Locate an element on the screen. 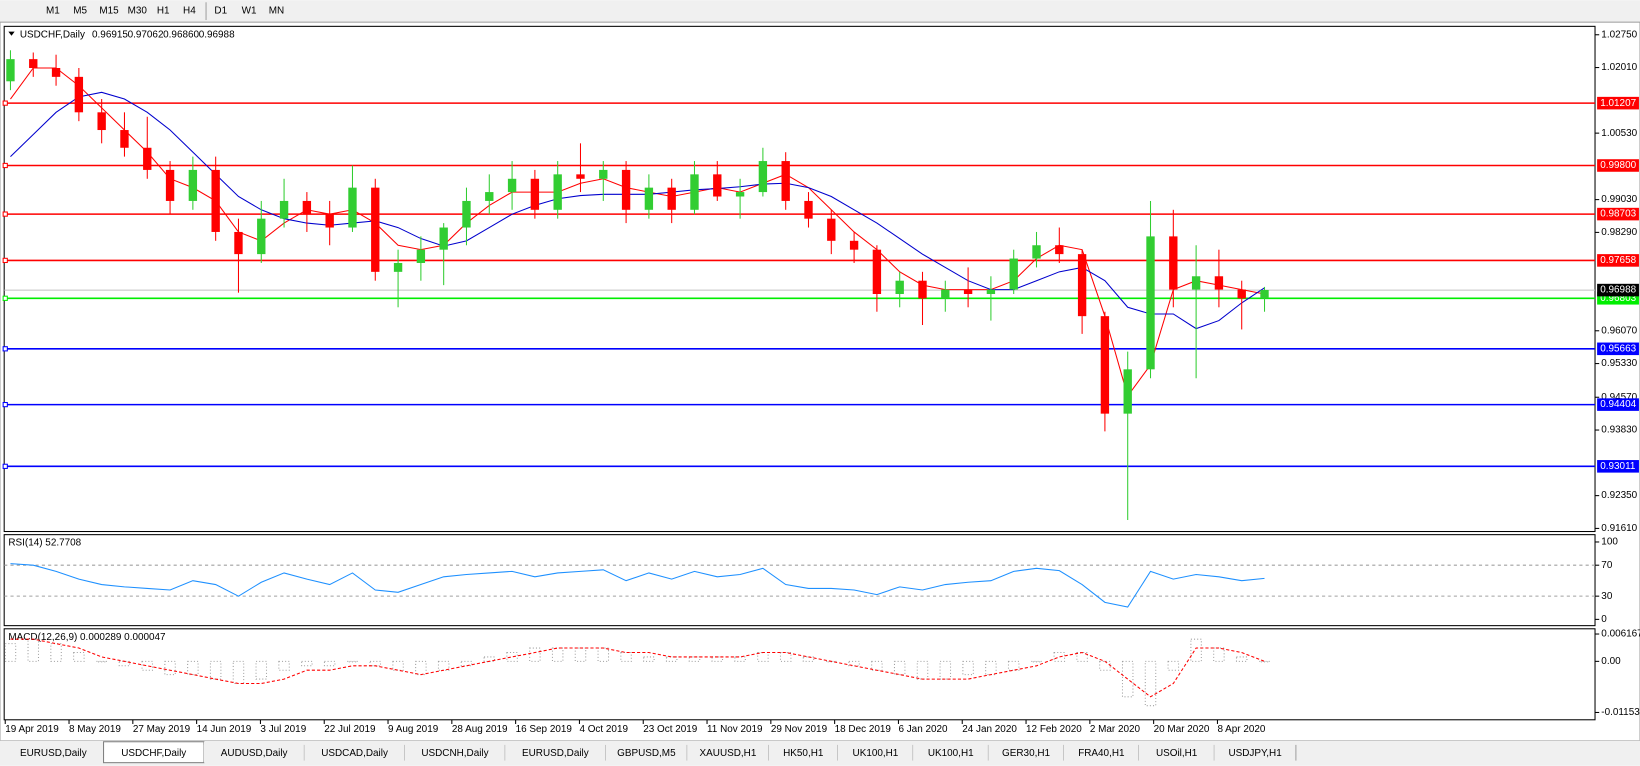 This screenshot has width=1640, height=766. tab-label: USDCNH,Daily is located at coordinates (454, 753).